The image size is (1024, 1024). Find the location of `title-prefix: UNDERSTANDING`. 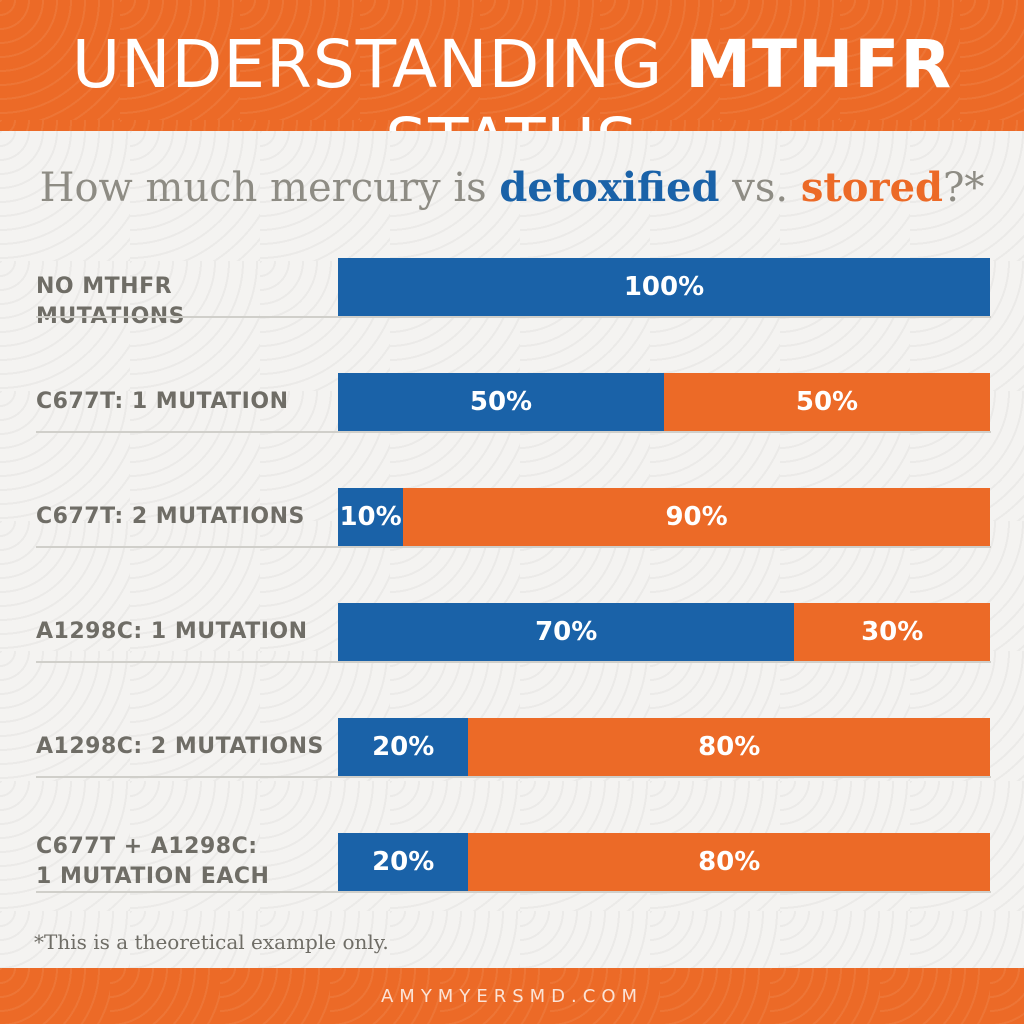

title-prefix: UNDERSTANDING is located at coordinates (378, 64).